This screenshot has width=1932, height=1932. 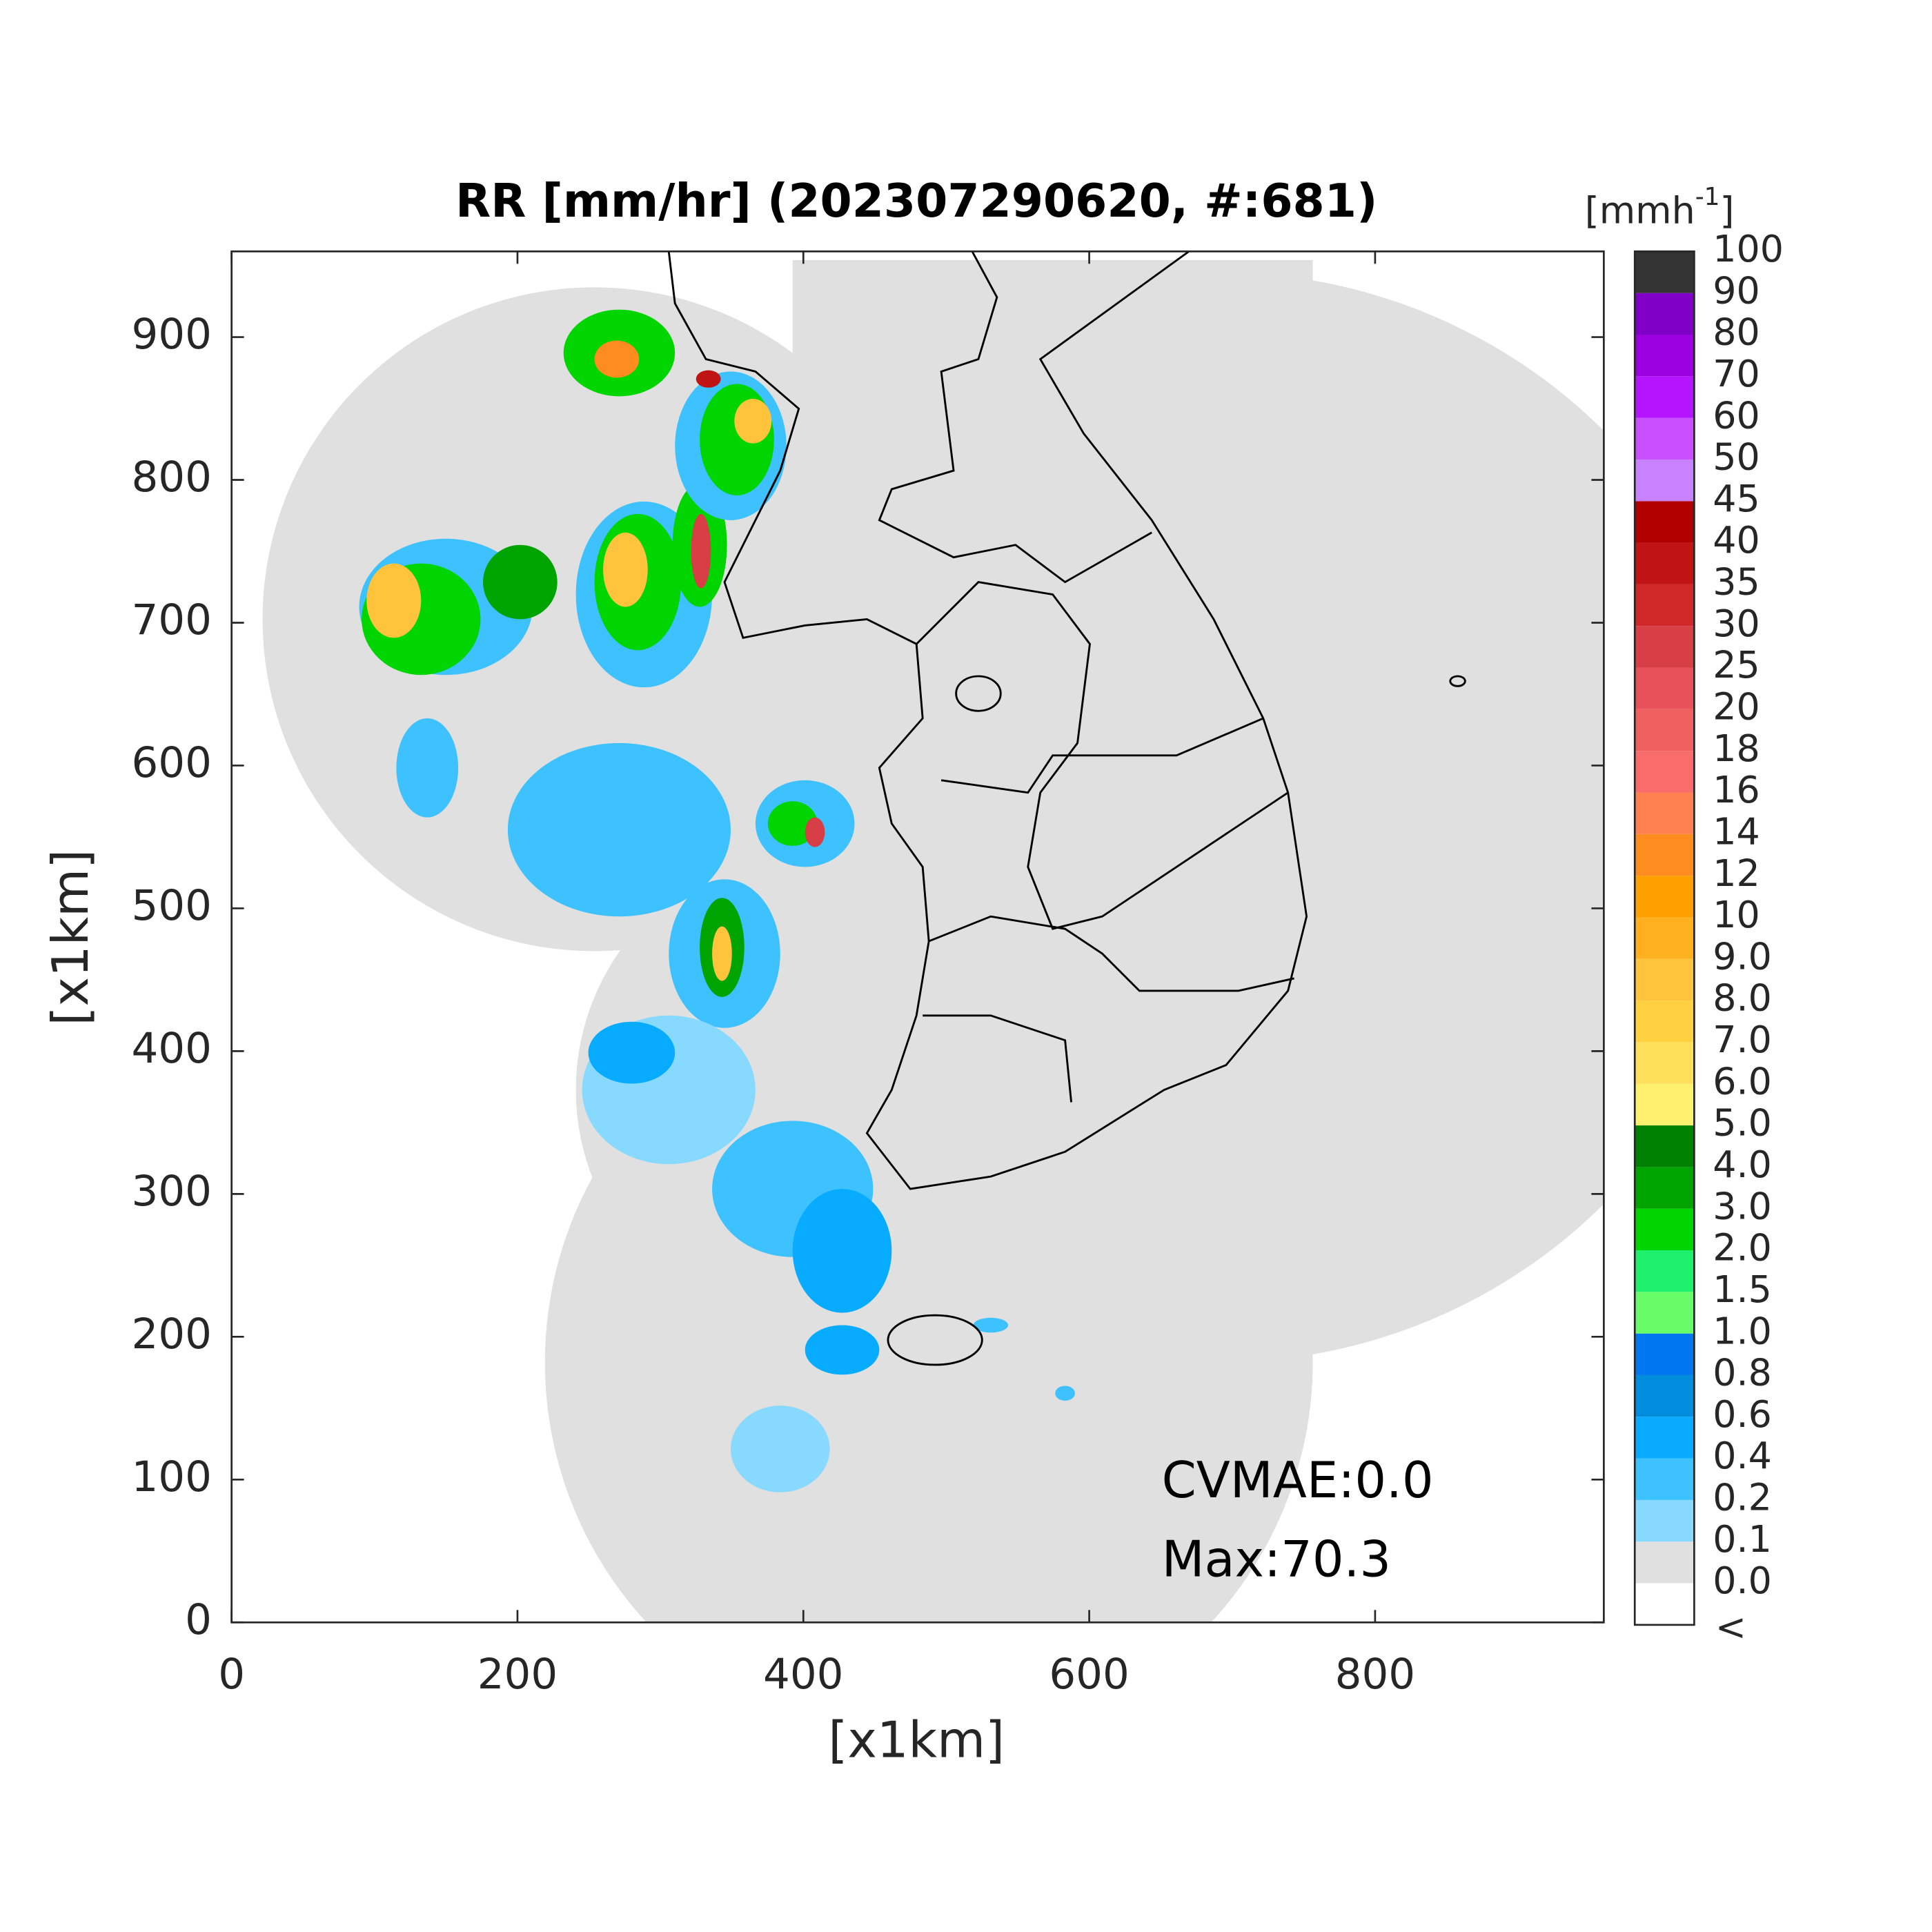 What do you see at coordinates (517, 1674) in the screenshot?
I see `x-tick-label: 200` at bounding box center [517, 1674].